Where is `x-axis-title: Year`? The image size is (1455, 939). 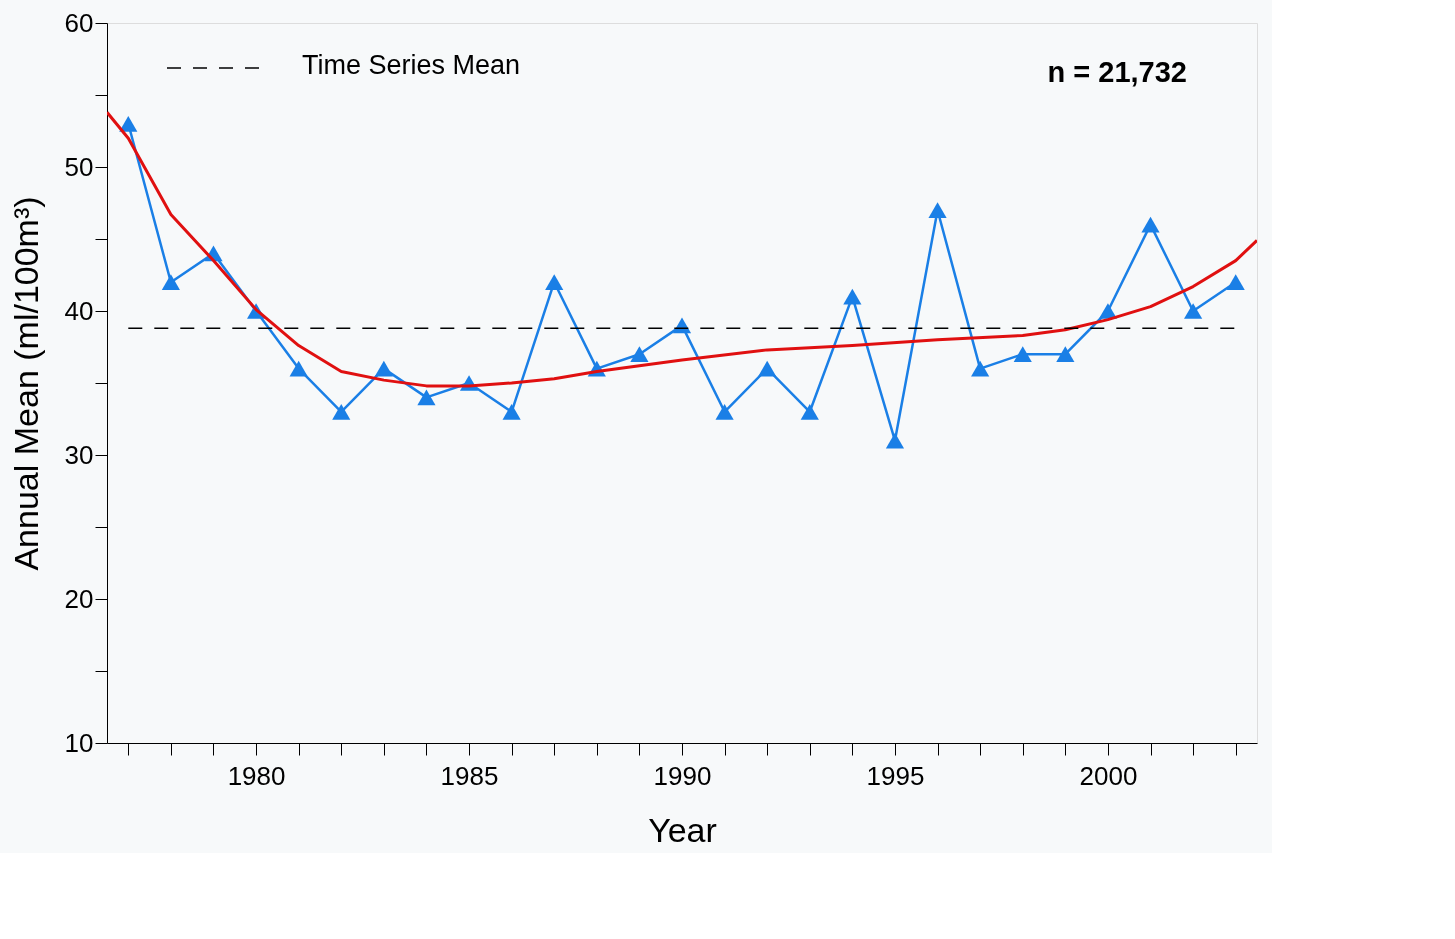
x-axis-title: Year is located at coordinates (682, 829).